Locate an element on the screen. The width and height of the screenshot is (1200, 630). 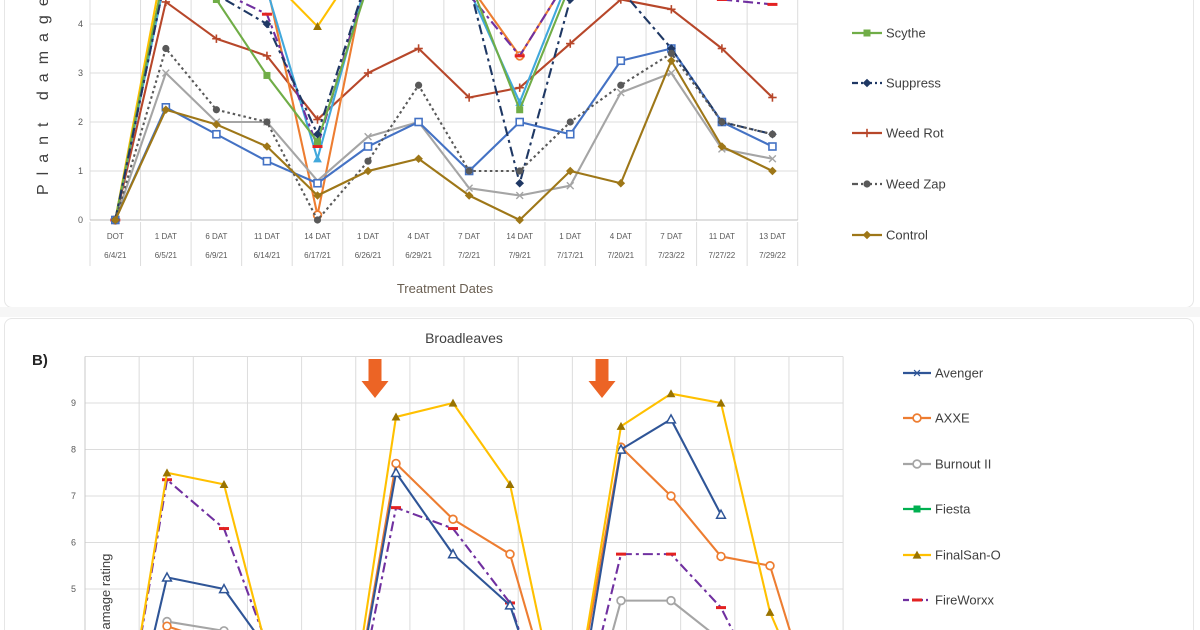
svg-text: 7/17/21 is located at coordinates (570, 255).